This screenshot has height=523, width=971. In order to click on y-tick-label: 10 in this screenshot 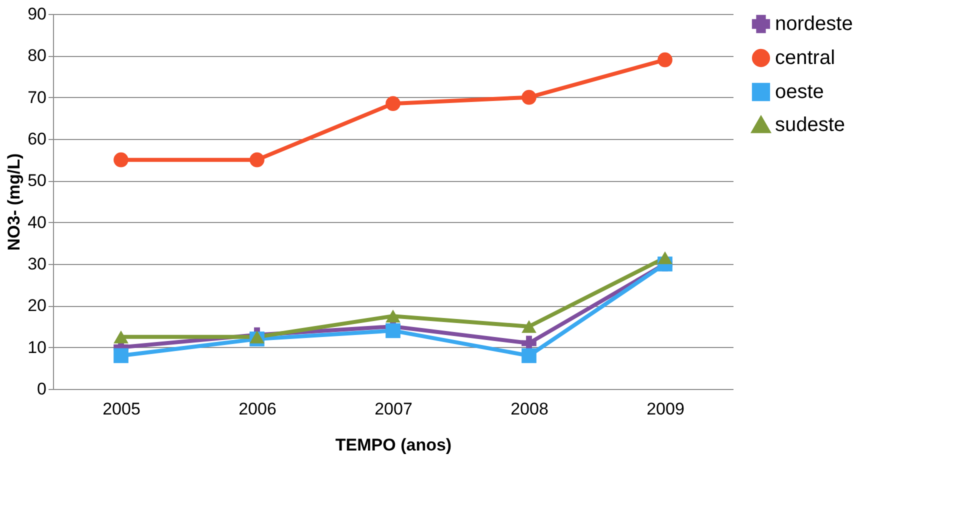, I will do `click(37, 347)`.